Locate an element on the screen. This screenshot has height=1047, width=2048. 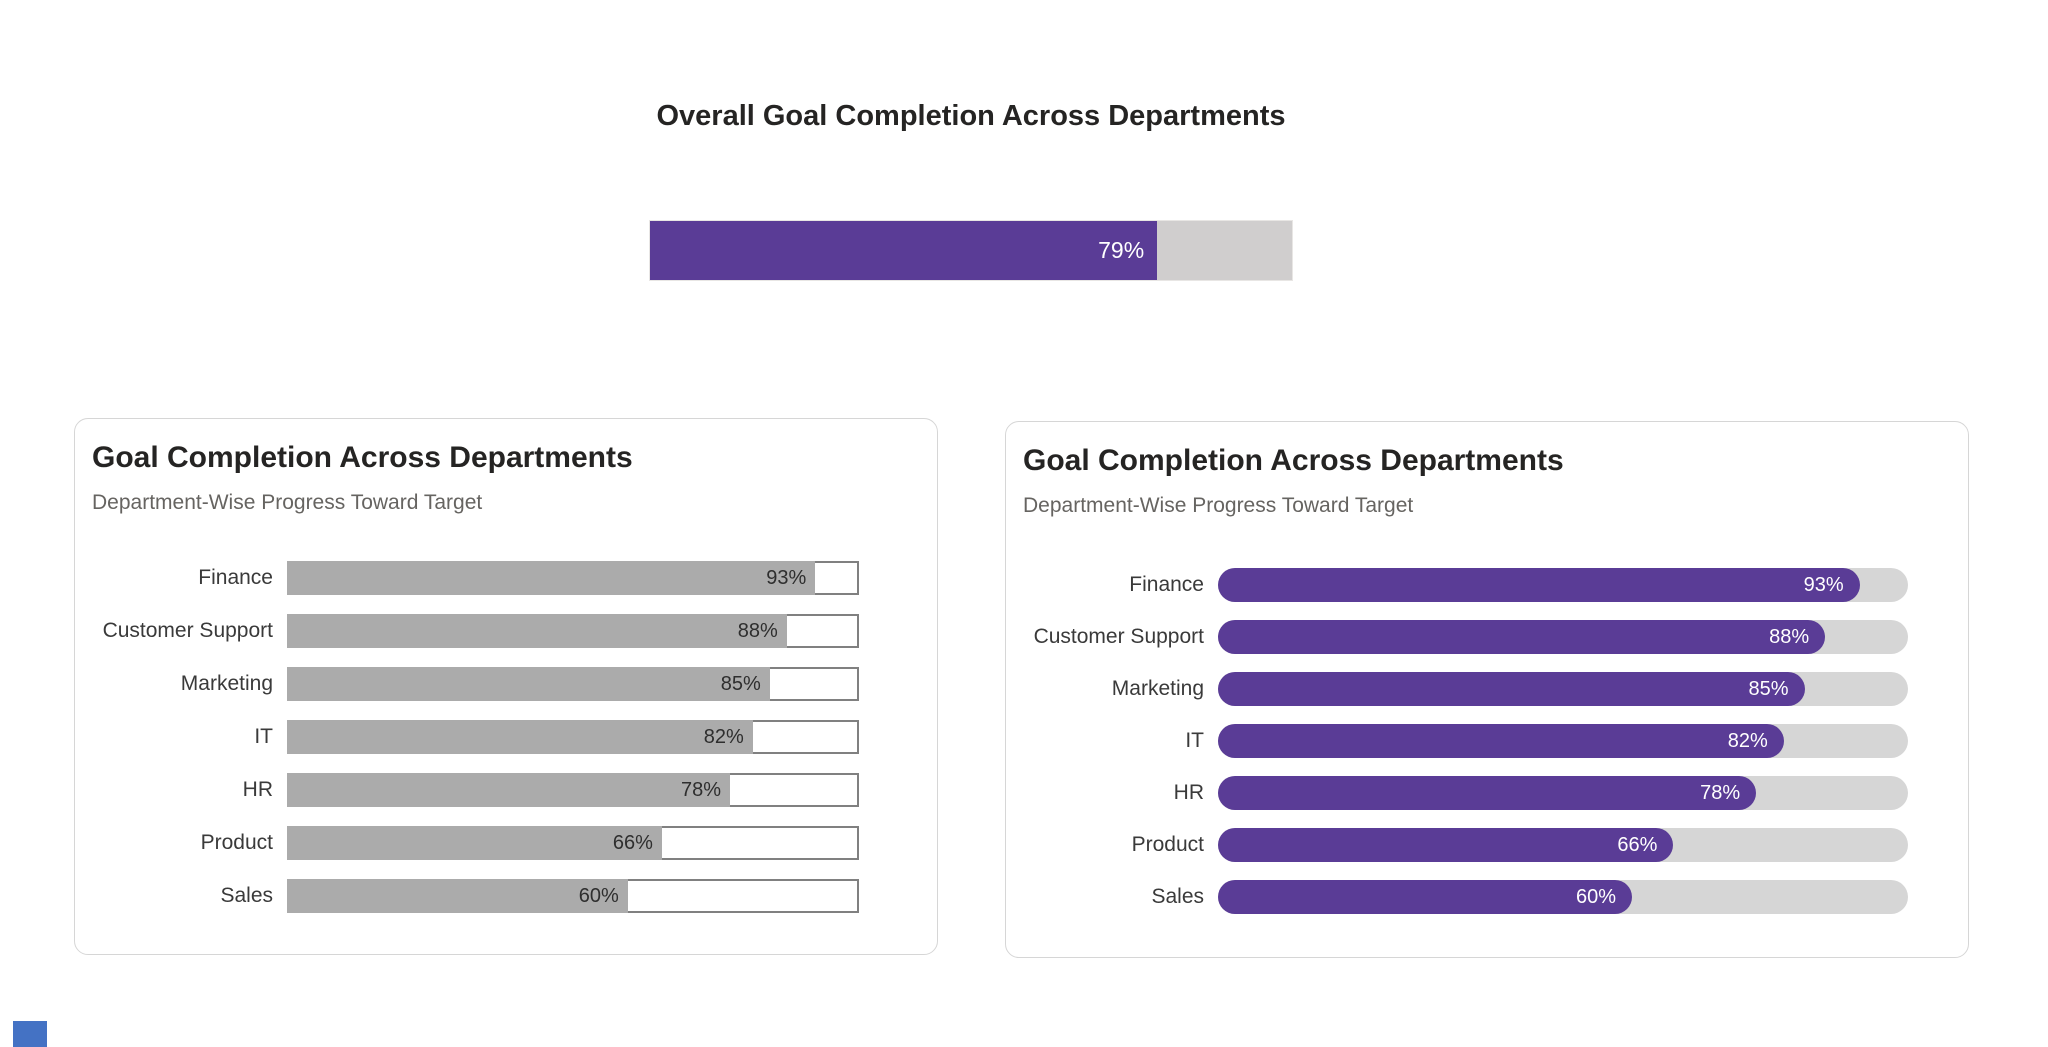
overall-progress-bar: 79% is located at coordinates (971, 250).